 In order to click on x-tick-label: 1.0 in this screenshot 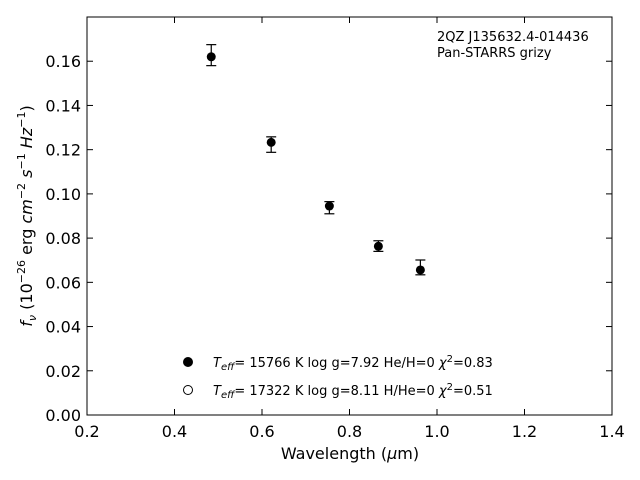, I will do `click(436, 431)`.